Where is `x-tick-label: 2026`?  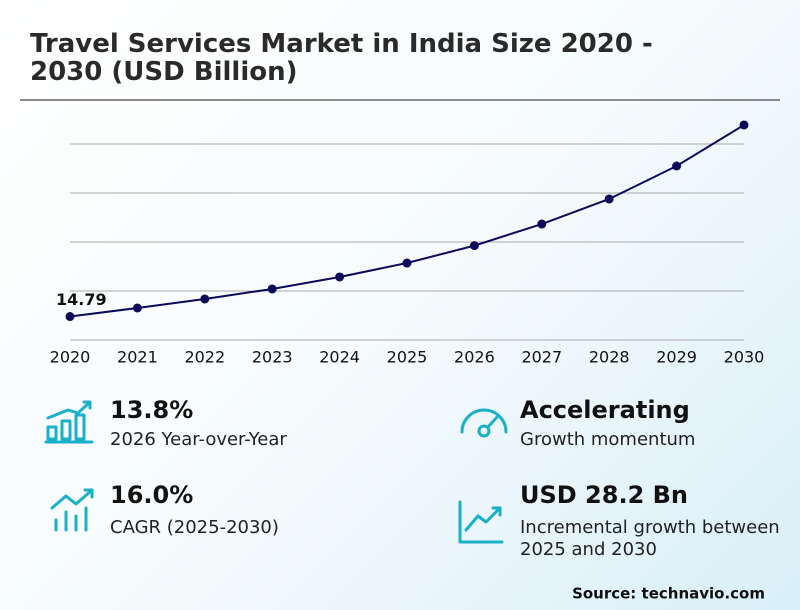
x-tick-label: 2026 is located at coordinates (474, 357).